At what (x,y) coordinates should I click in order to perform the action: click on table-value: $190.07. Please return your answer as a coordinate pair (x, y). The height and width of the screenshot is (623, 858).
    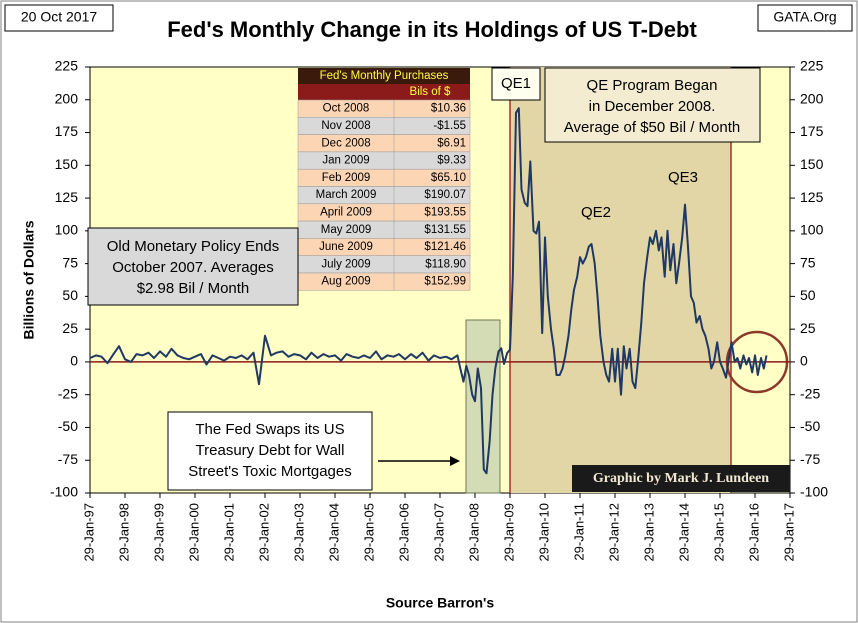
    Looking at the image, I should click on (445, 195).